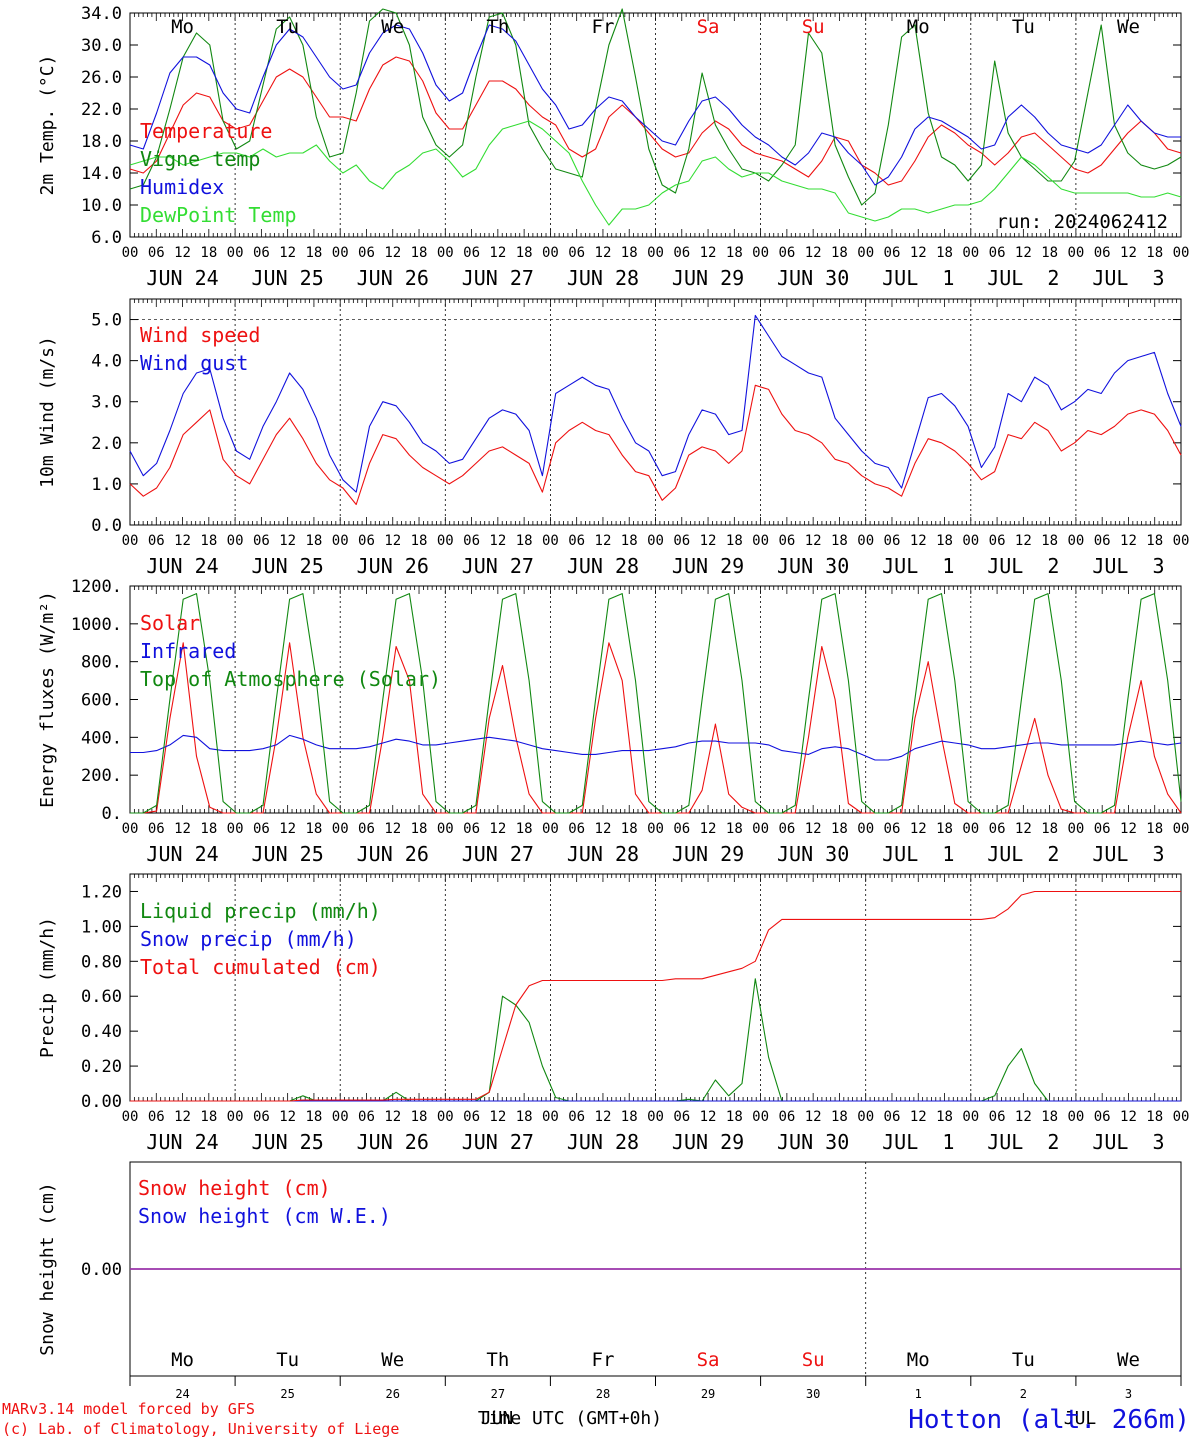  I want to click on weekday-label: We, so click(392, 1360).